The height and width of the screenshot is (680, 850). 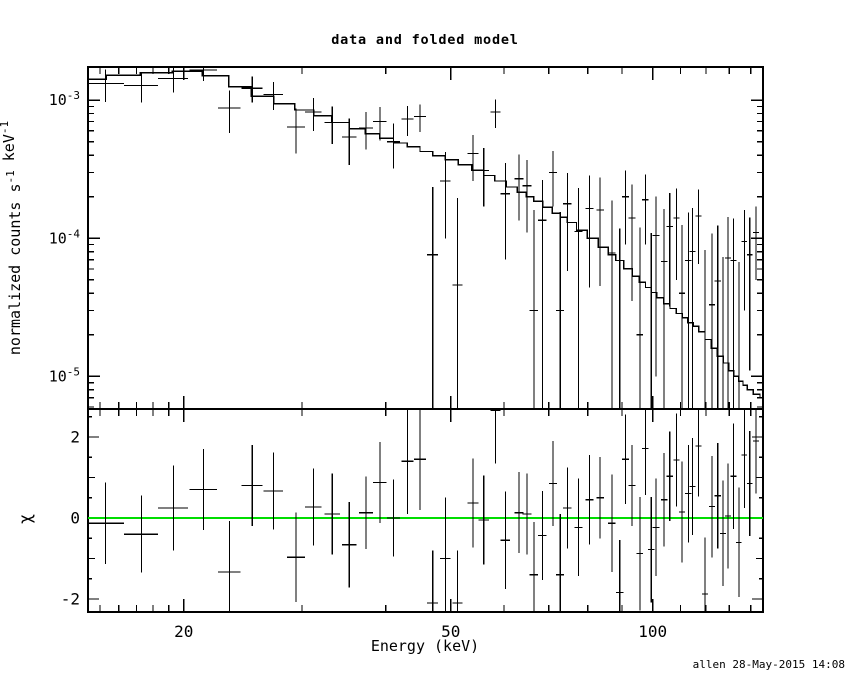 I want to click on y-tick-label-residuals: 2, so click(x=75, y=436).